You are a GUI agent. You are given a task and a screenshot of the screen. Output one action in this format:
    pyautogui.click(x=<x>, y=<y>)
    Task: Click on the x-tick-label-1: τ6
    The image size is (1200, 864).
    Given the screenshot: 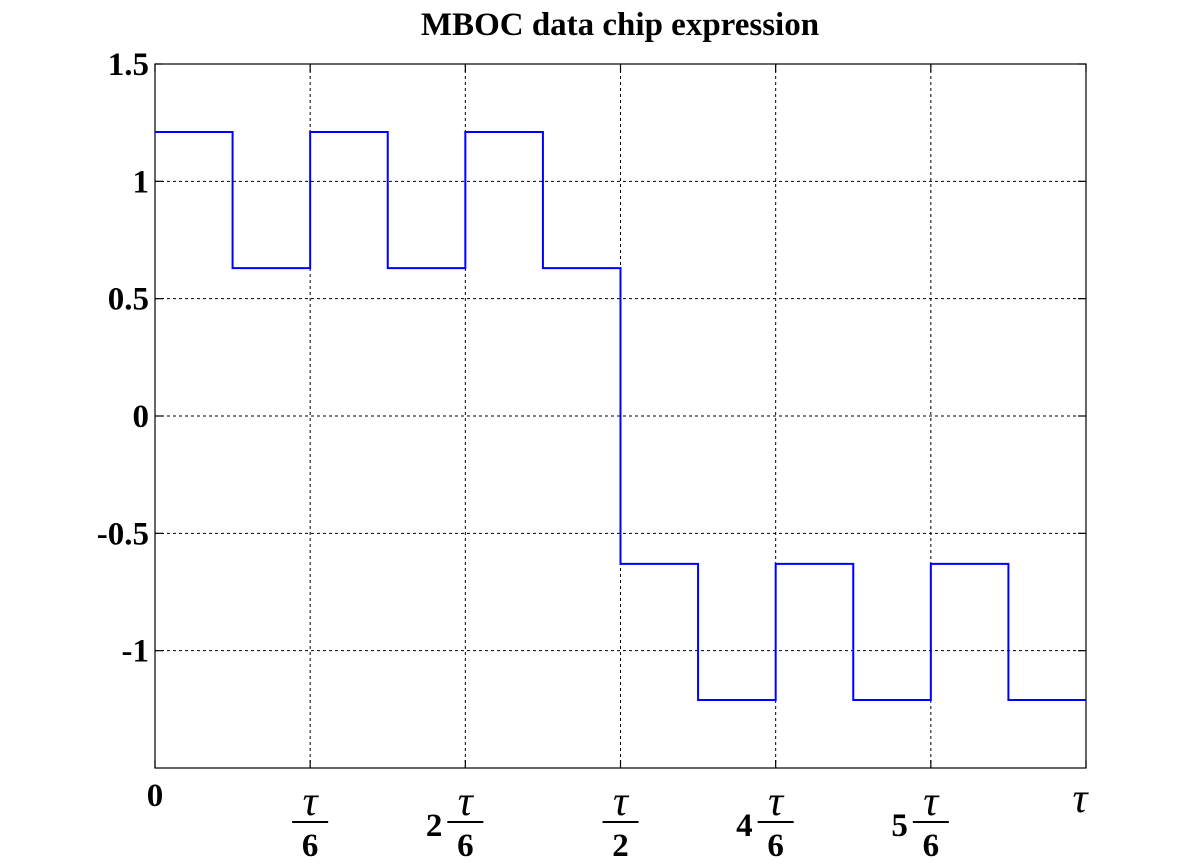 What is the action you would take?
    pyautogui.click(x=310, y=821)
    